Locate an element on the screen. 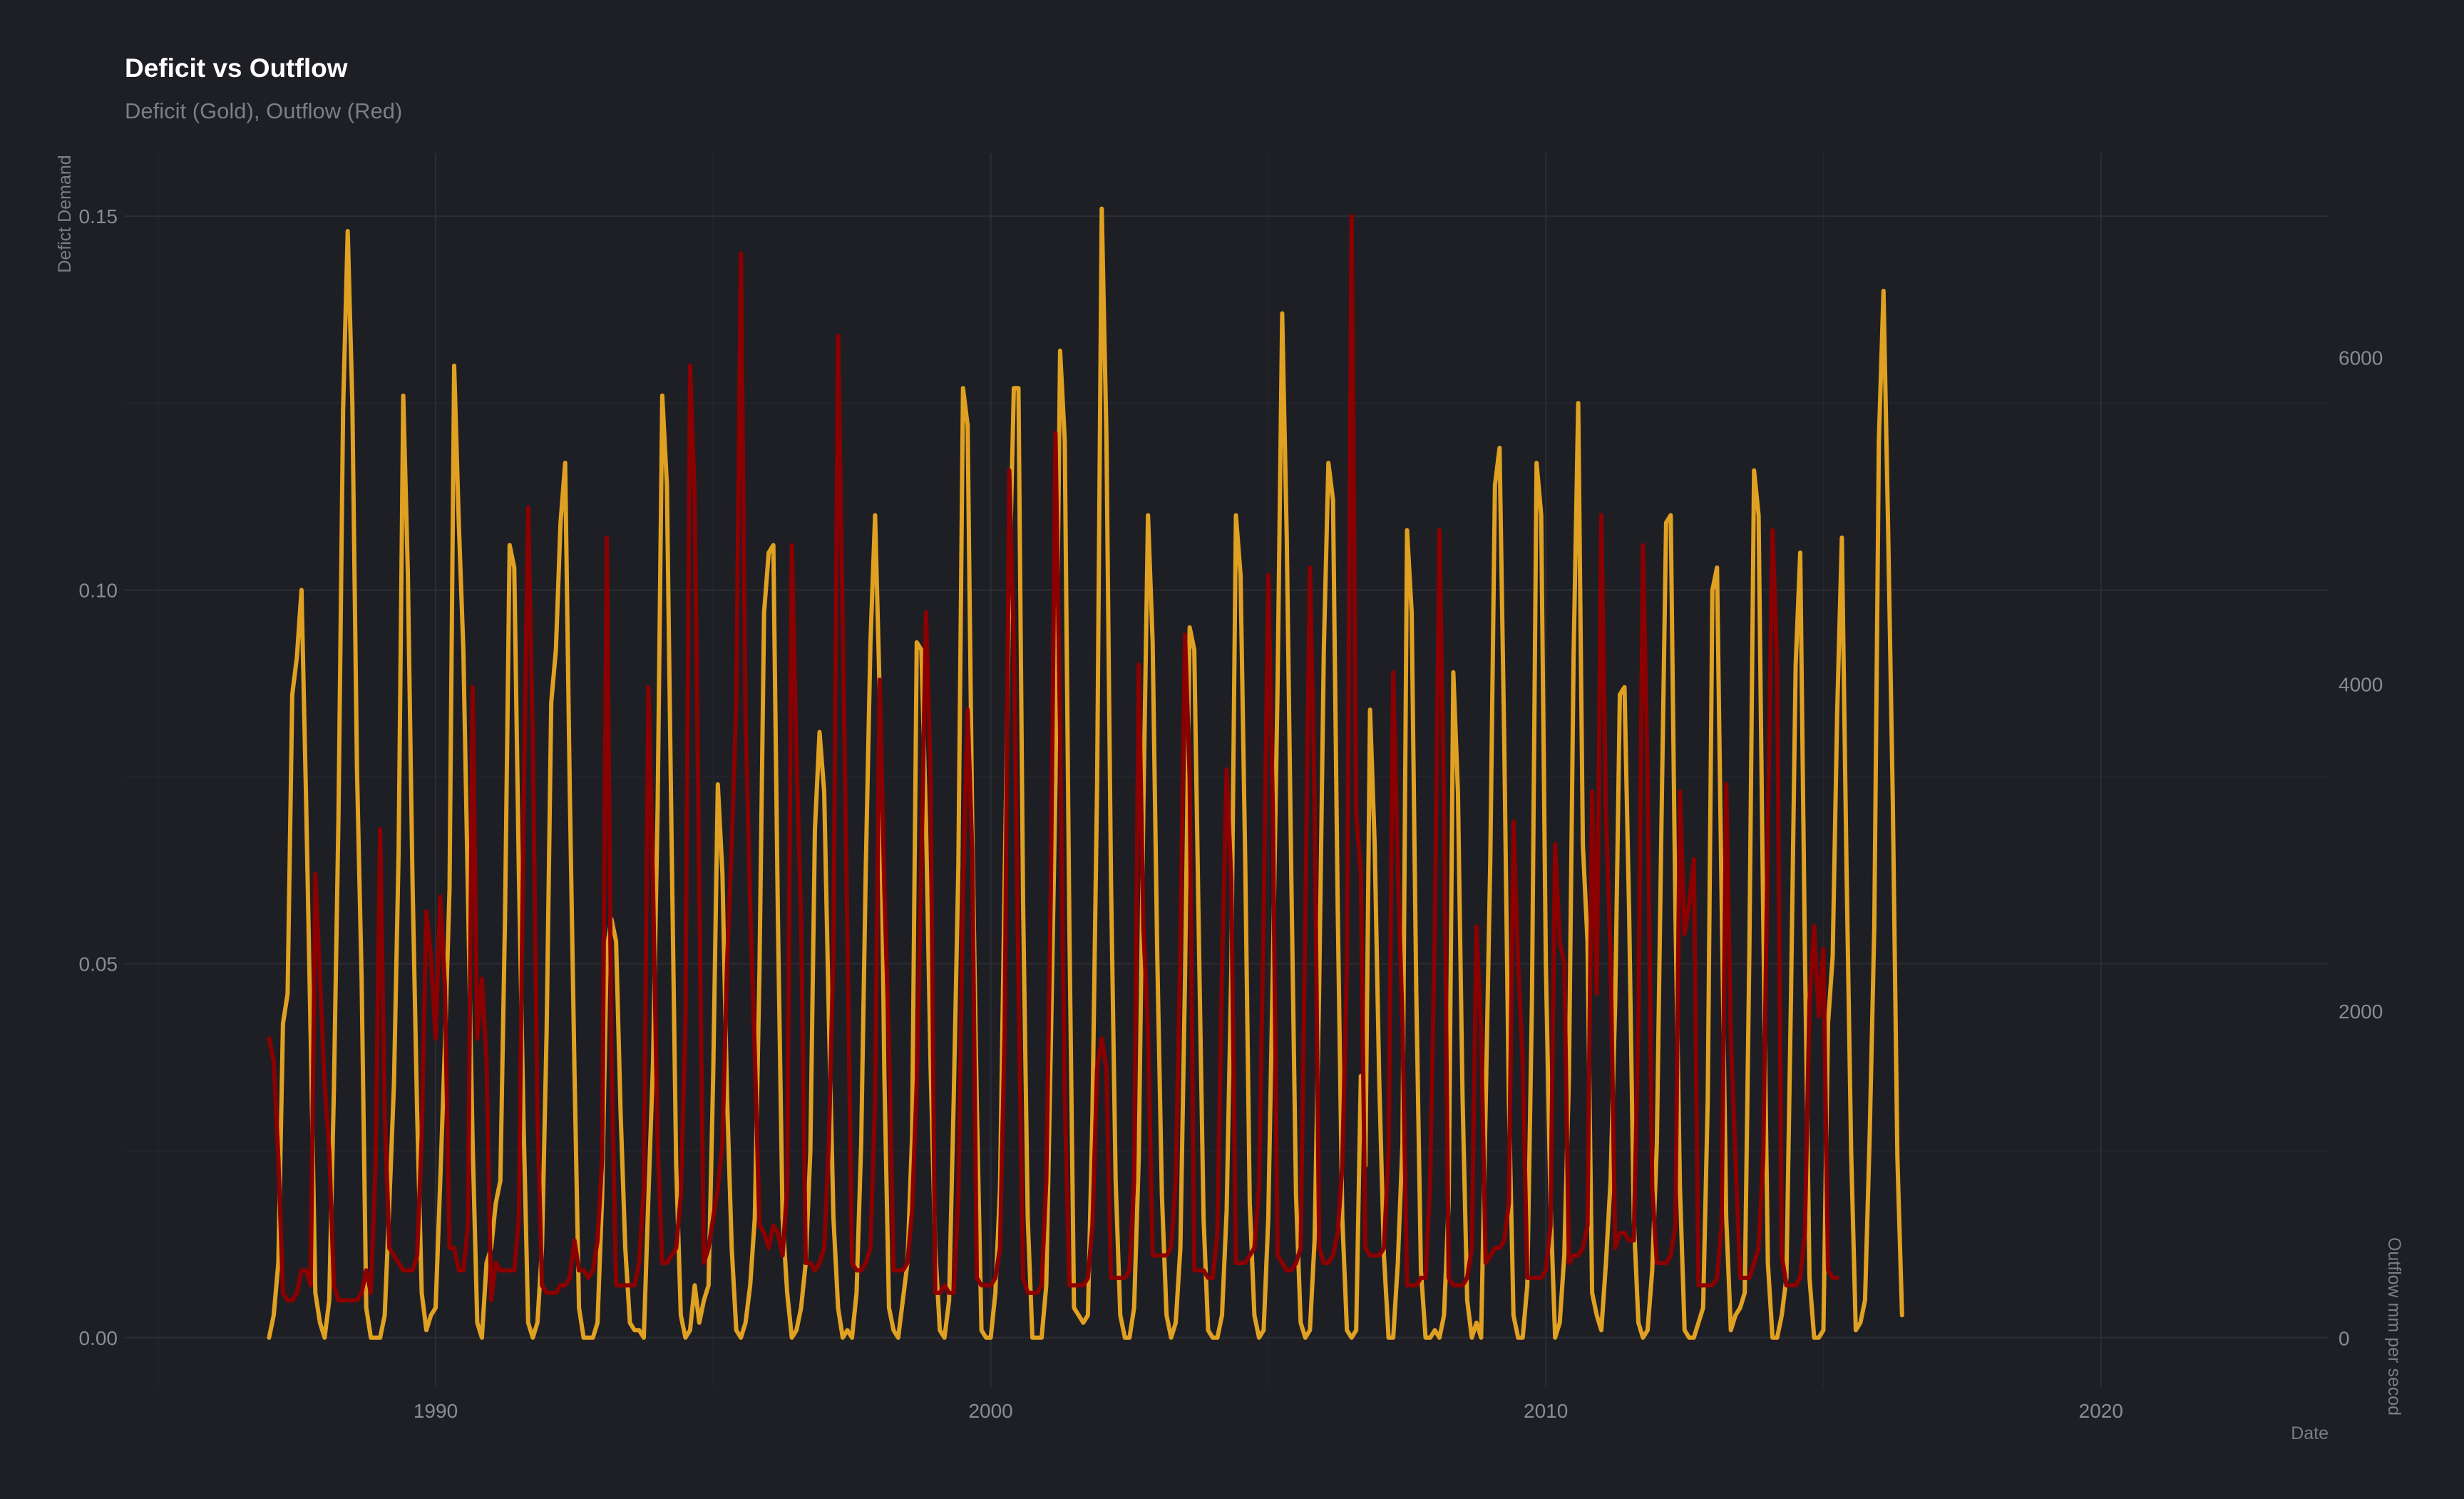 This screenshot has width=2464, height=1499. y-right-tick-label: 6000 is located at coordinates (2361, 358).